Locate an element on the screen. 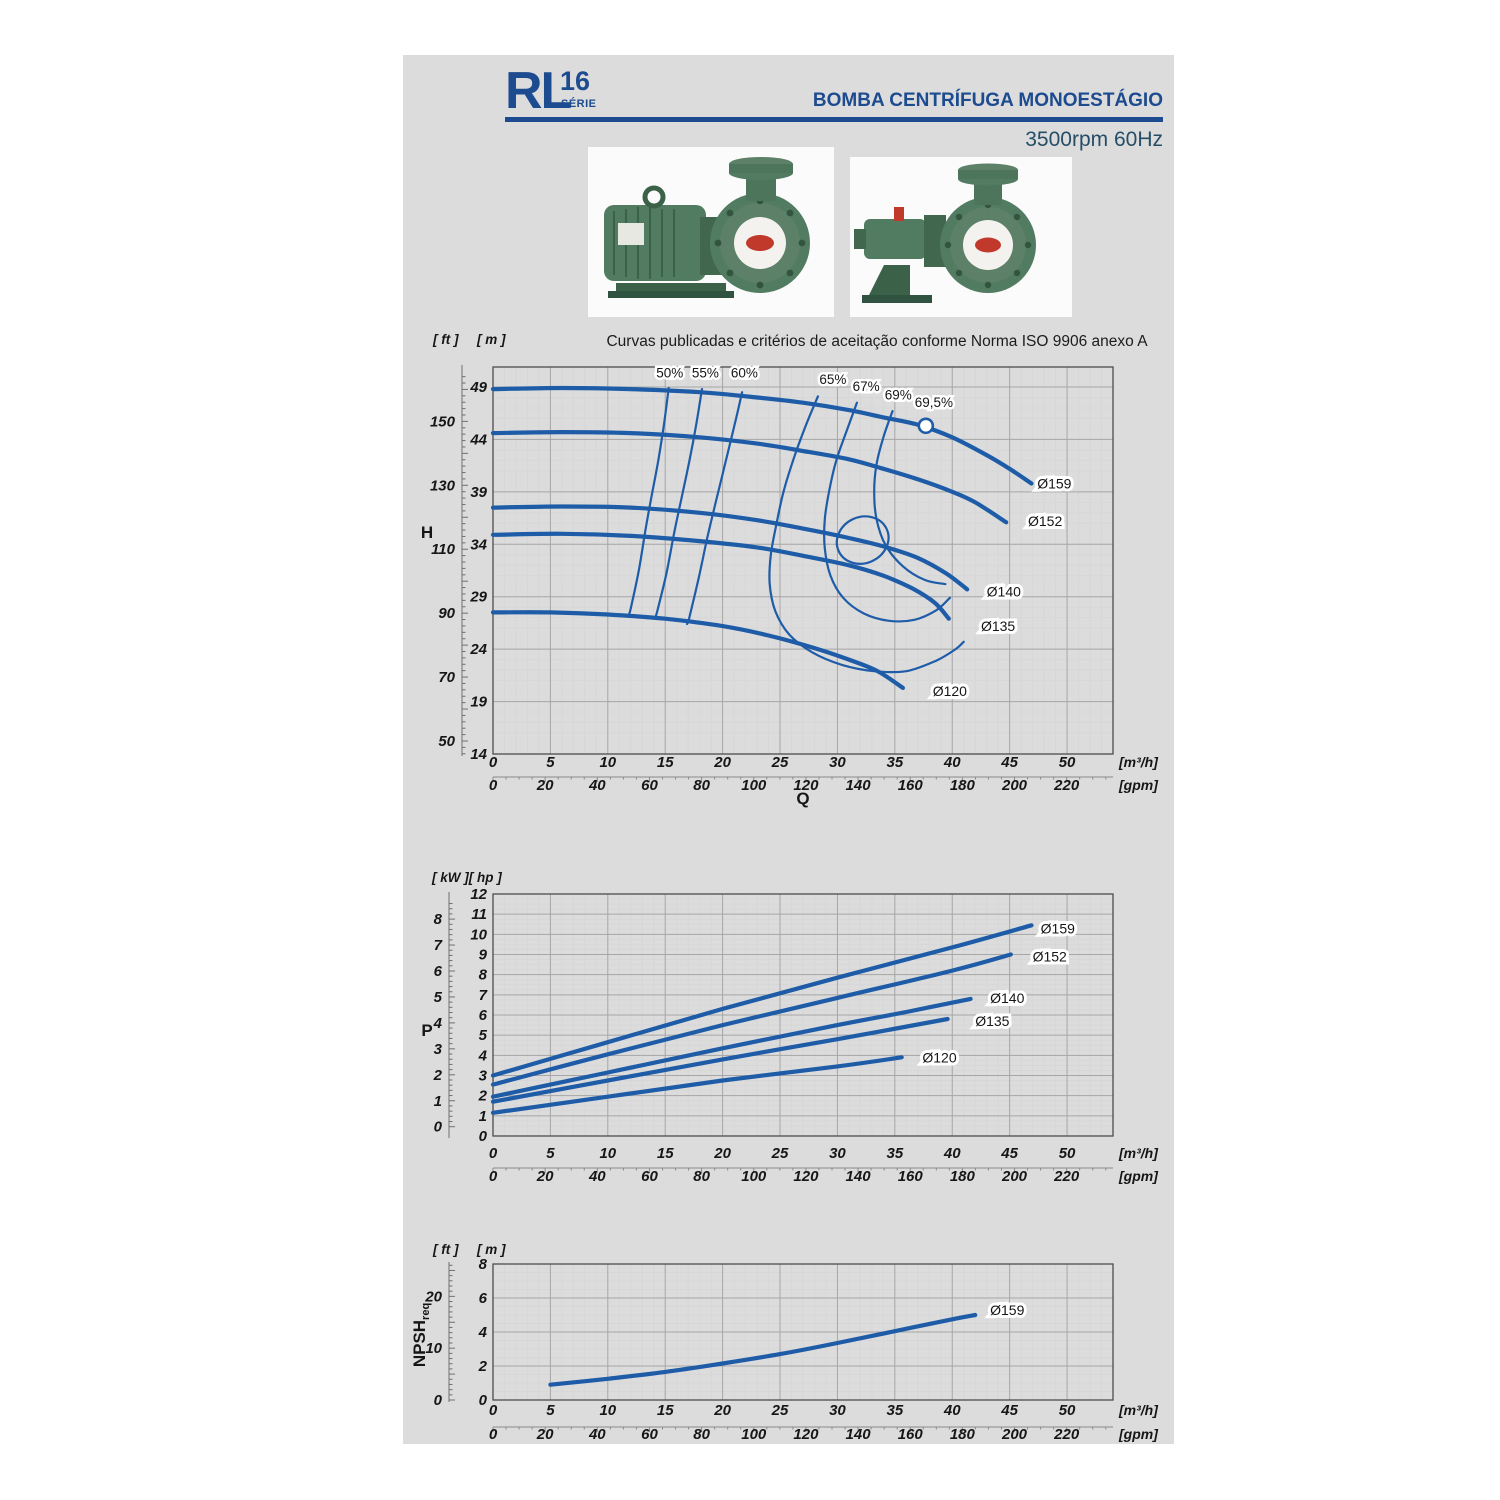 The image size is (1500, 1500). npsh-xtick-gpm: 220 is located at coordinates (1066, 1434).